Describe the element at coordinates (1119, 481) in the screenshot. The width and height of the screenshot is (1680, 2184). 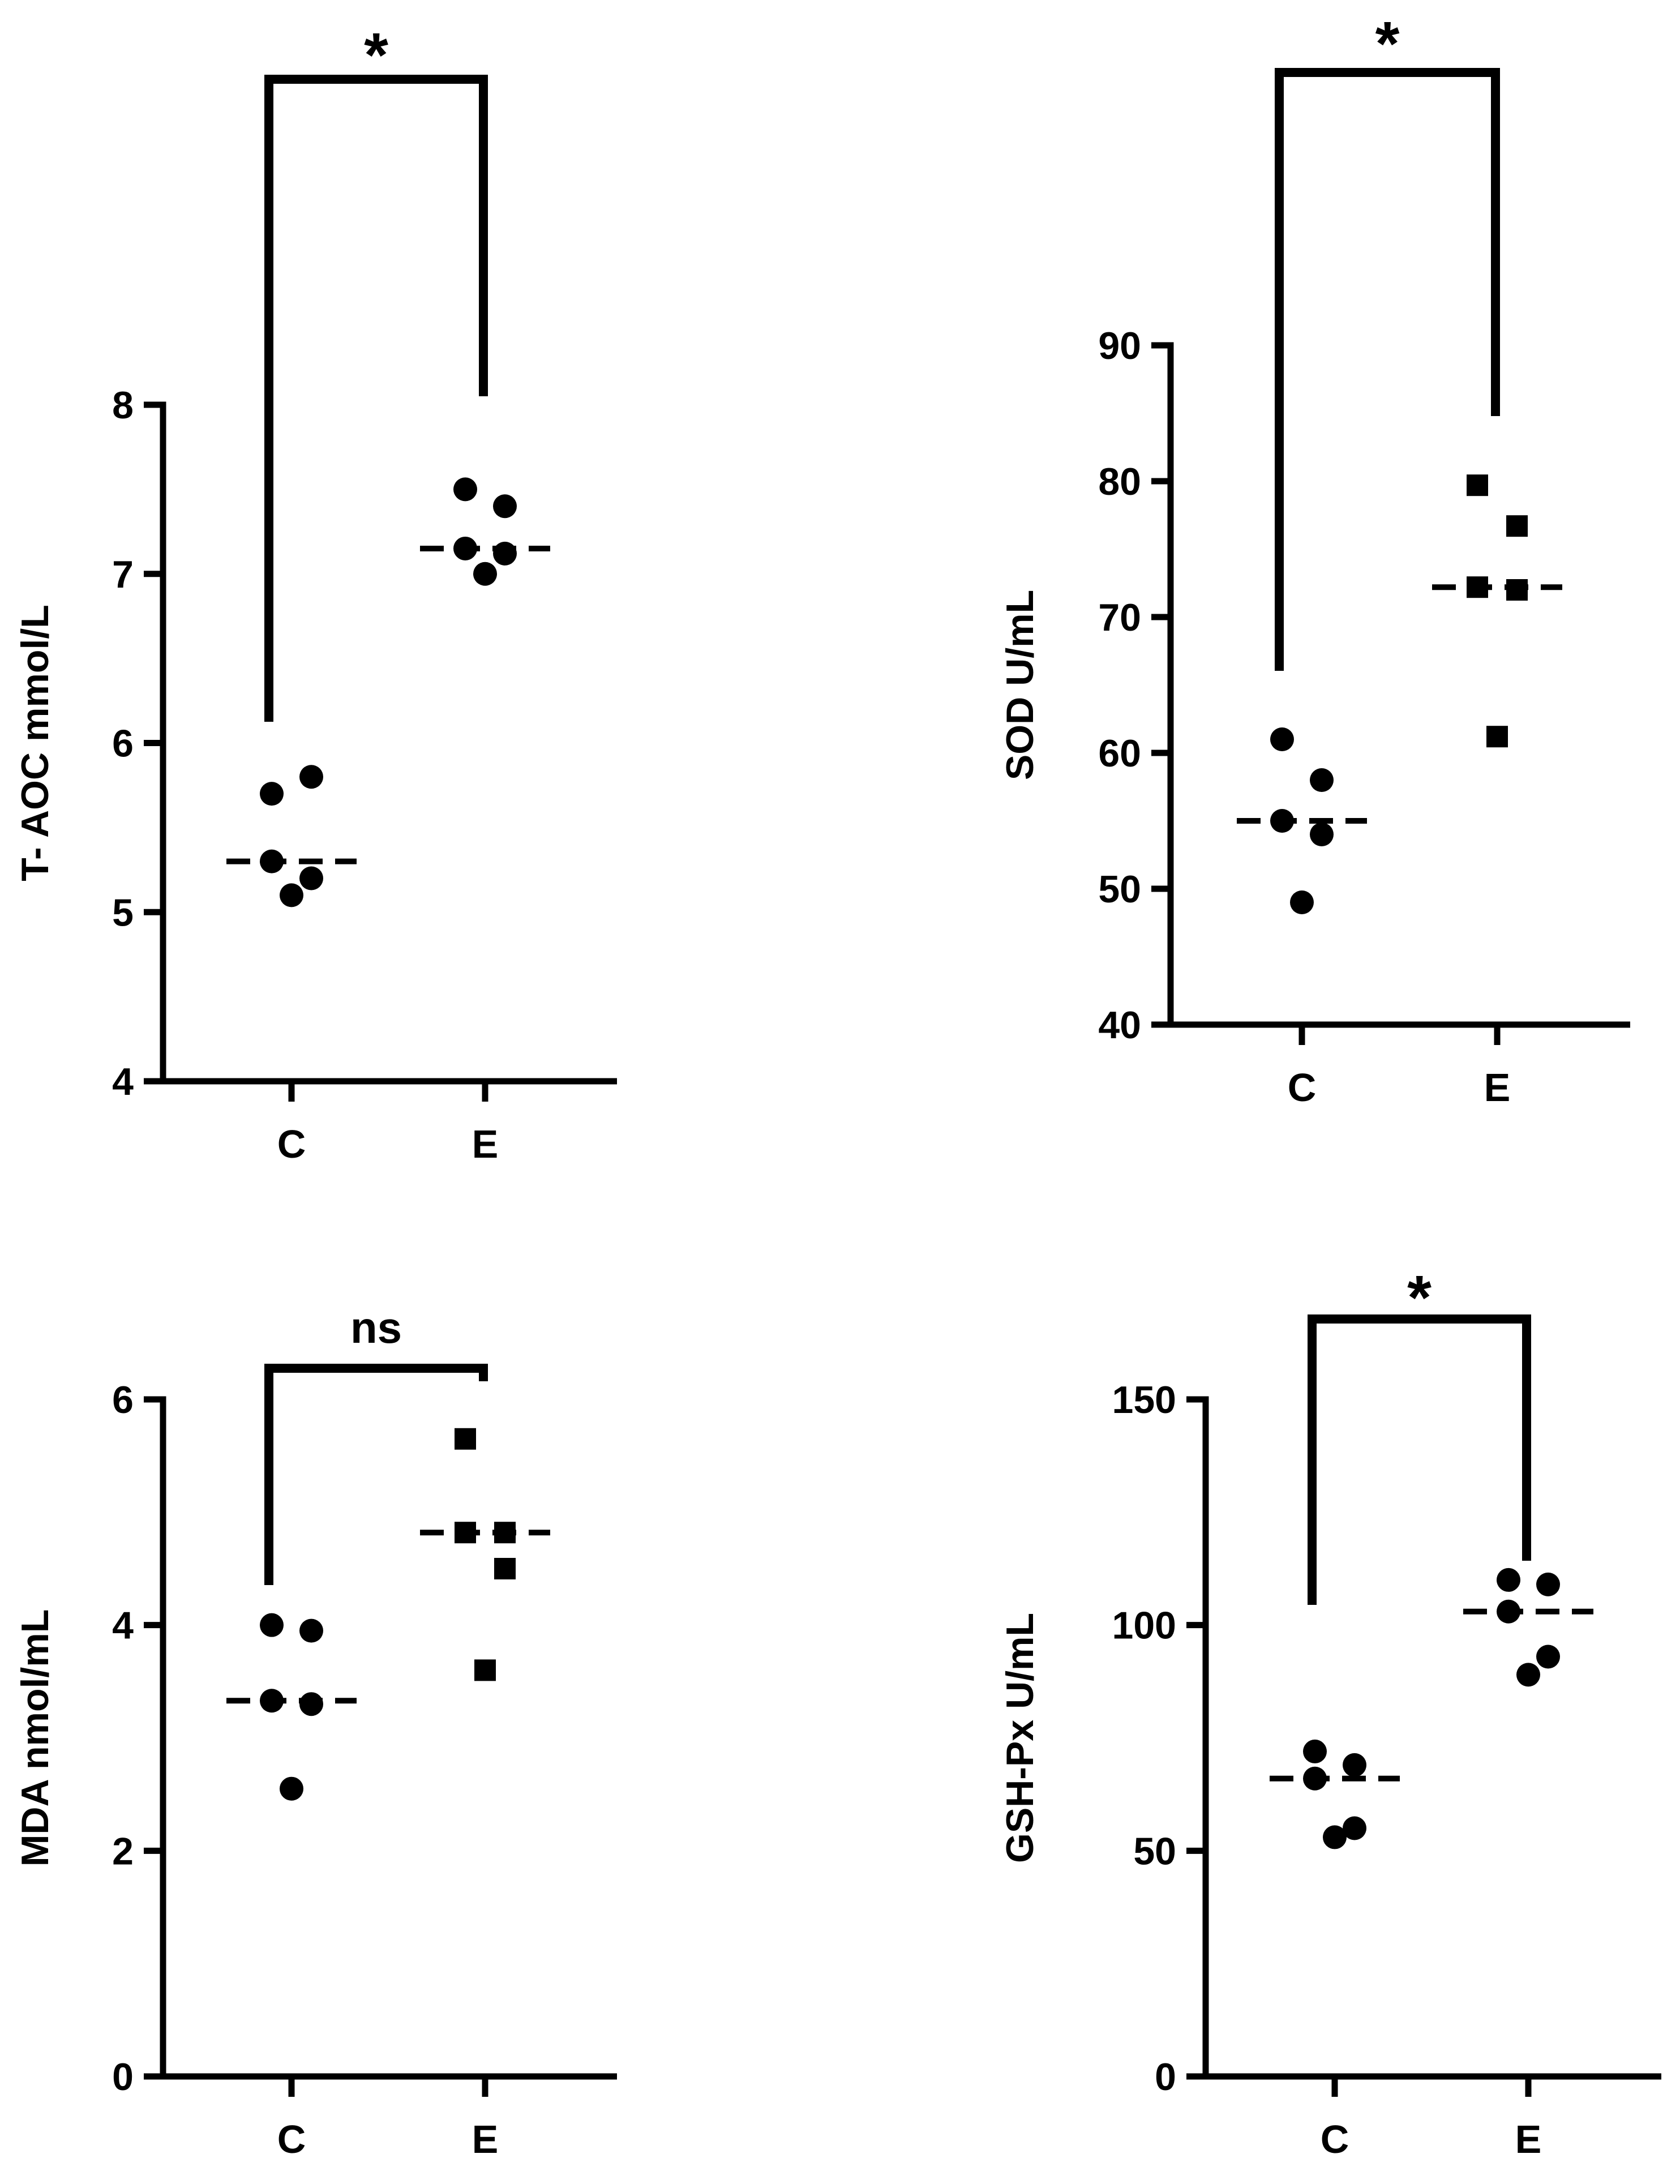
I see `y-tick-label: 80` at that location.